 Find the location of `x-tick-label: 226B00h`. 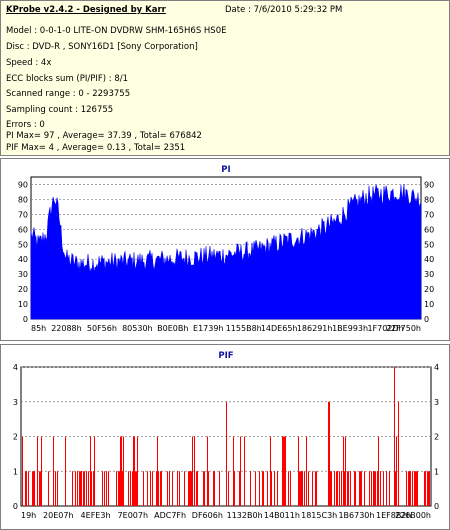

x-tick-label: 226B00h is located at coordinates (413, 515).